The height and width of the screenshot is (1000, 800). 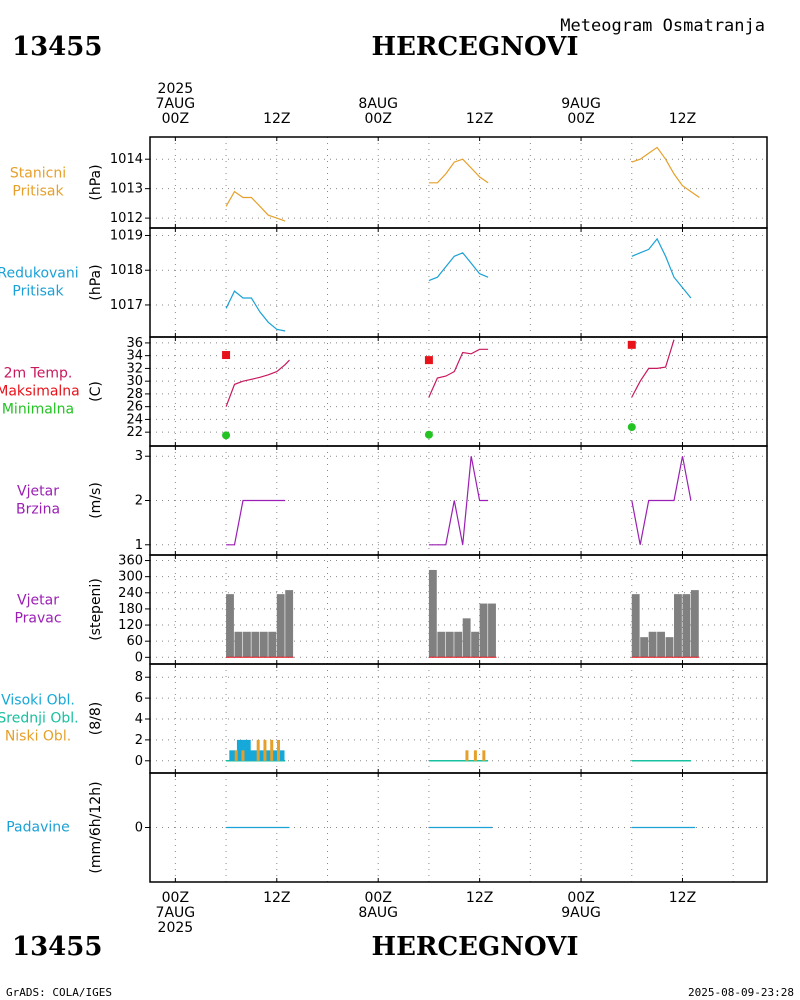 What do you see at coordinates (741, 992) in the screenshot?
I see `footer-timestamp: 2025-08-09-23:28` at bounding box center [741, 992].